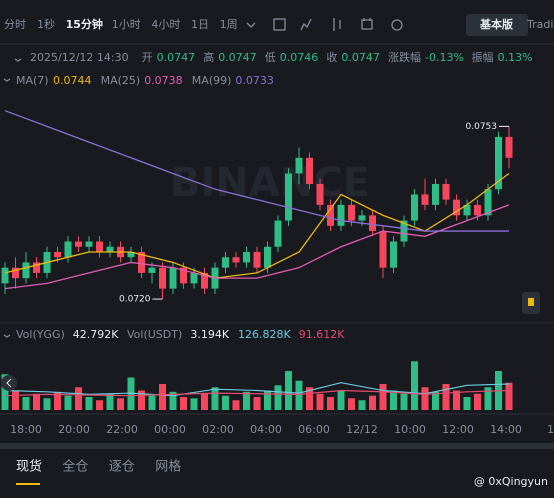 The image size is (554, 498). What do you see at coordinates (444, 57) in the screenshot?
I see `ohlc-value: -0.13%` at bounding box center [444, 57].